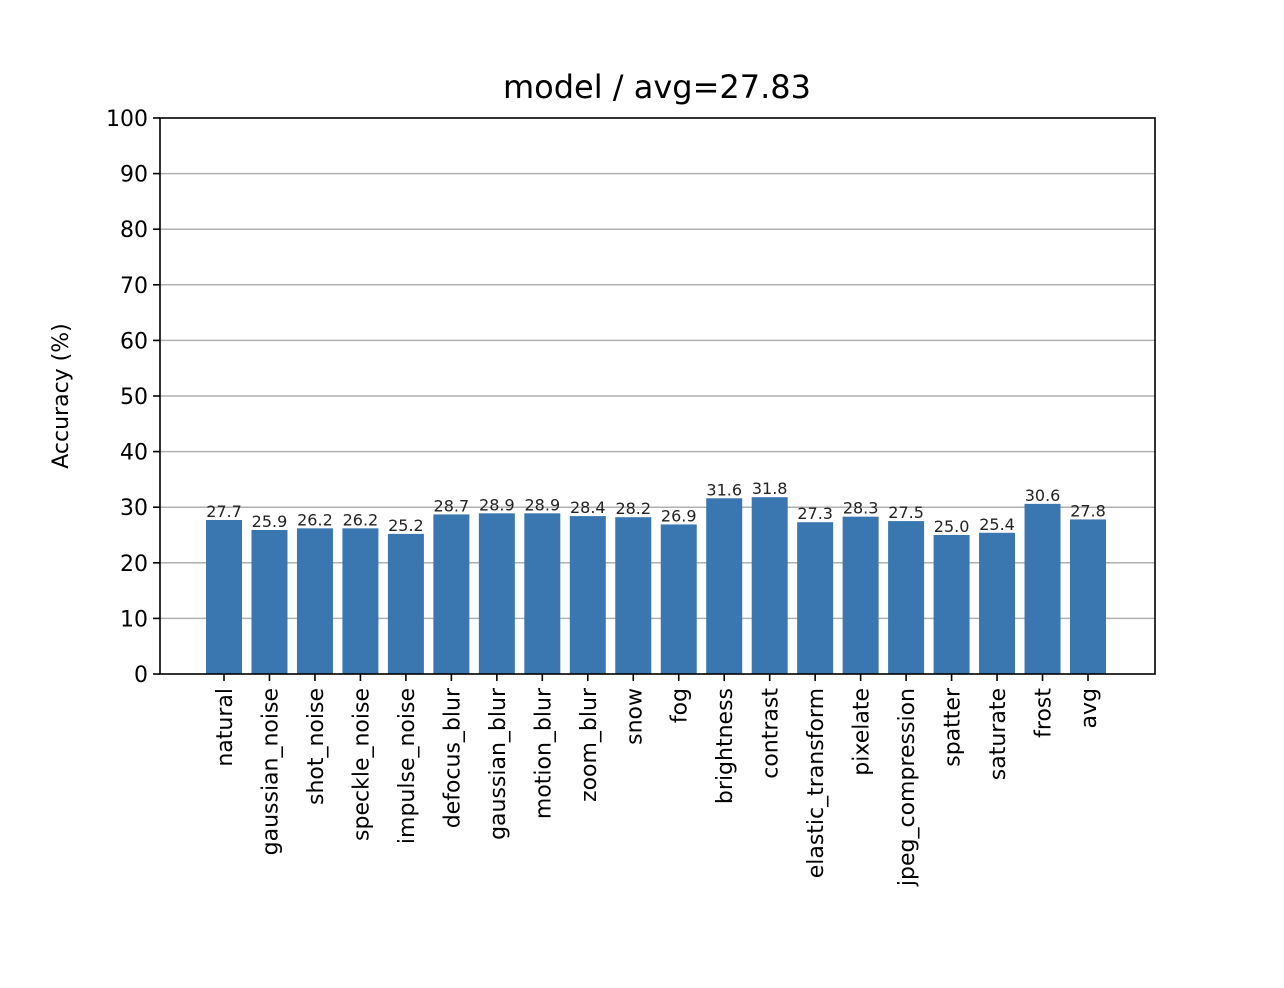 This screenshot has width=1284, height=988. I want to click on x-tick-label: fog, so click(680, 705).